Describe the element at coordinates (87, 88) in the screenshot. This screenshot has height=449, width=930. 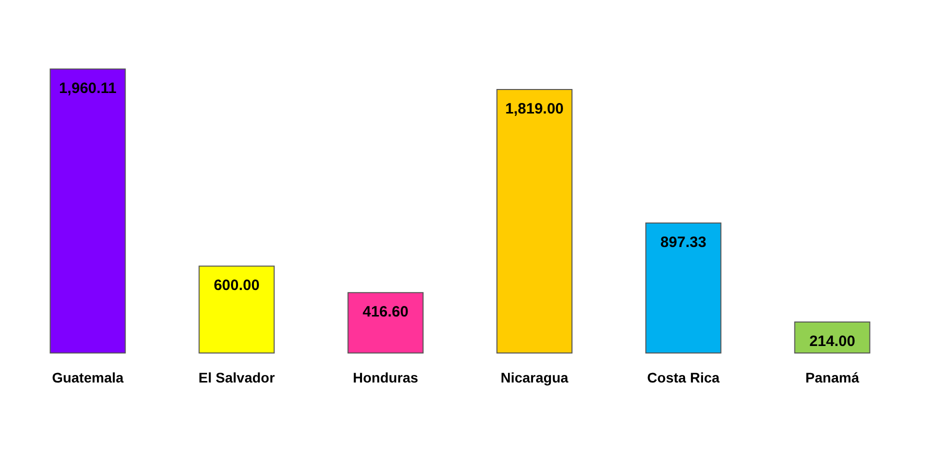
I see `data-label: 1,960.11` at that location.